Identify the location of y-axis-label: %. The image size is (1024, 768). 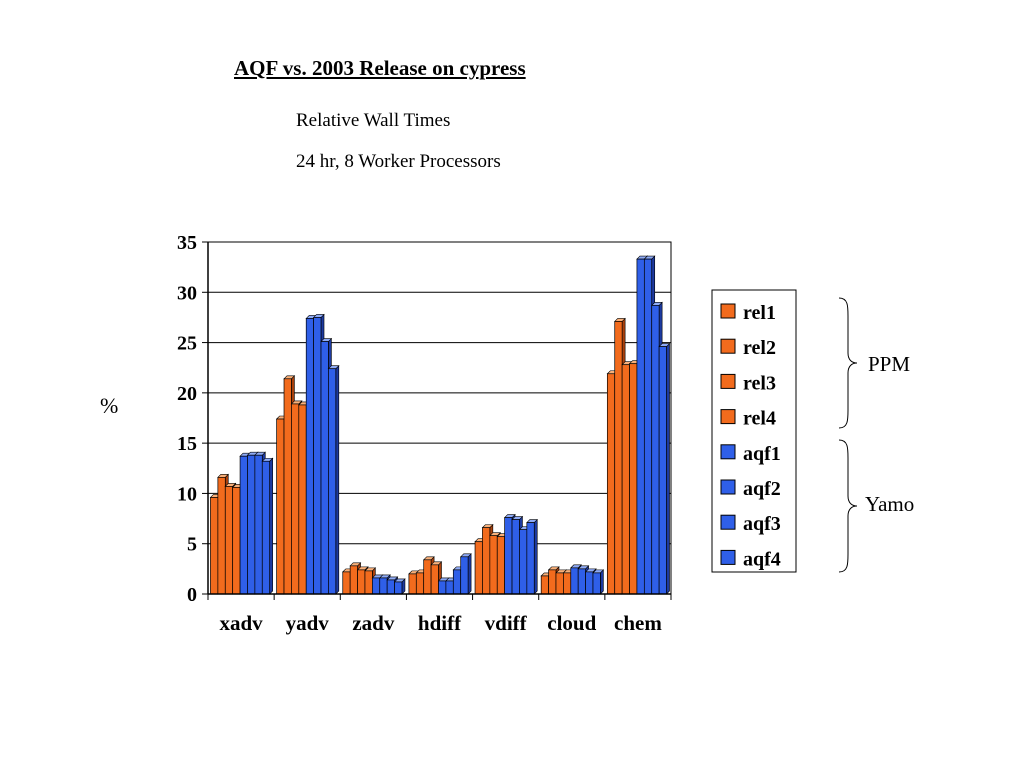
(109, 405).